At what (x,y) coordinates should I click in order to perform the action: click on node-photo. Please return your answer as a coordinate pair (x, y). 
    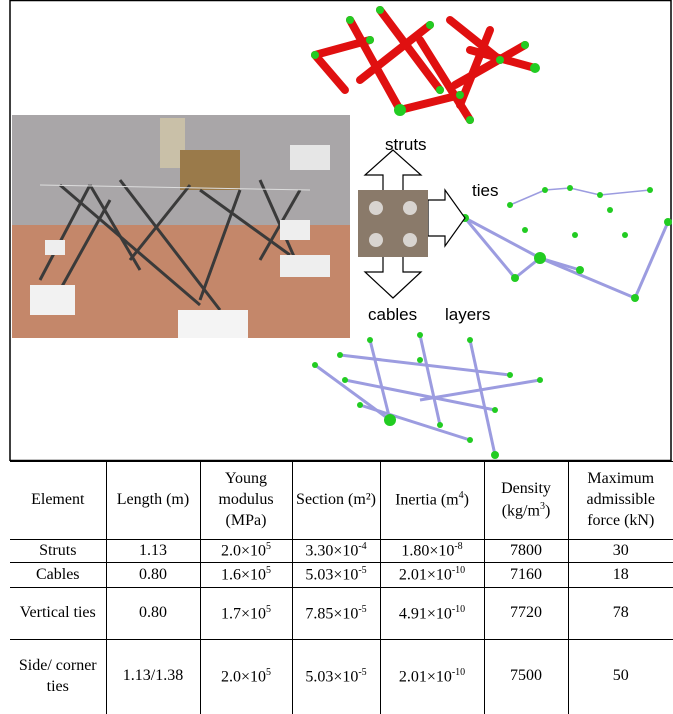
    Looking at the image, I should click on (393, 223).